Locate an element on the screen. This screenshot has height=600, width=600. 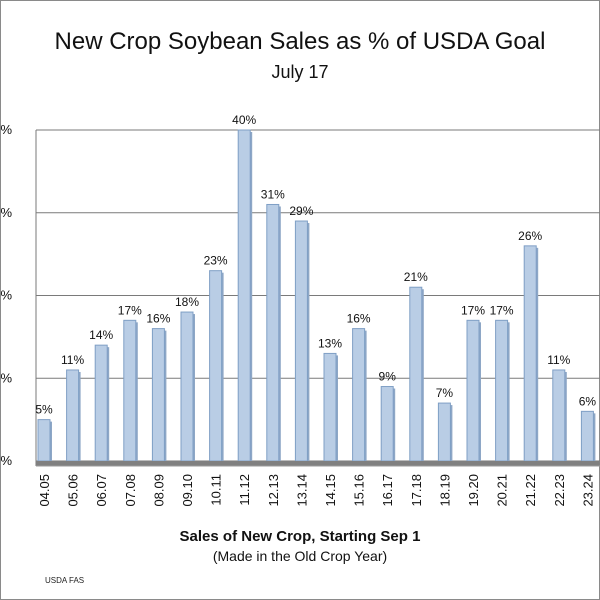
x-tick-label: 07.08 is located at coordinates (130, 490).